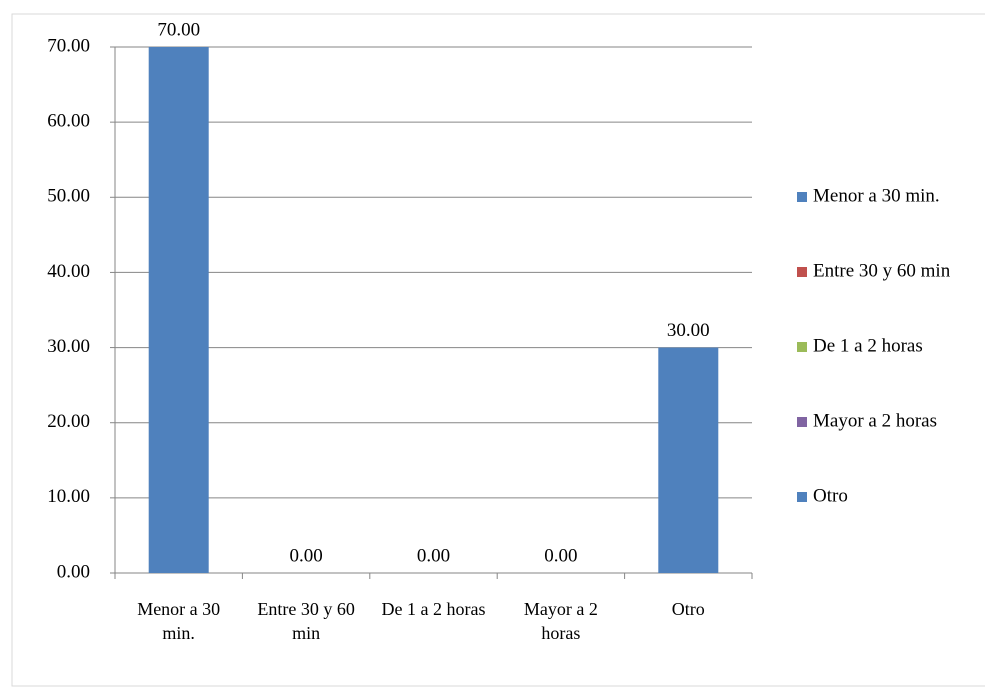 The height and width of the screenshot is (698, 985). Describe the element at coordinates (68, 121) in the screenshot. I see `y-tick-label: 60.00` at that location.